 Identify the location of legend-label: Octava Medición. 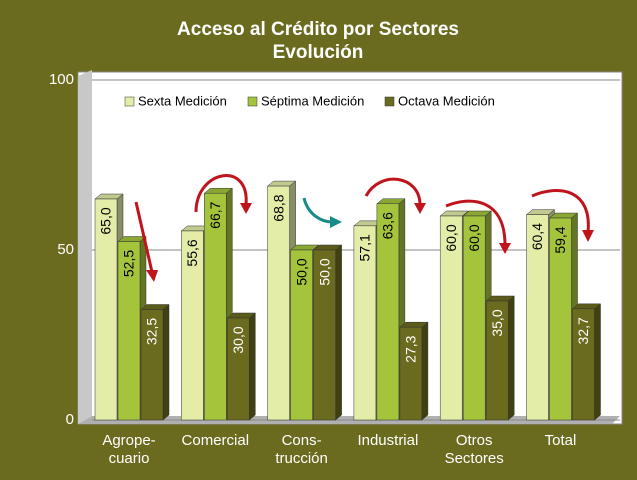
(446, 100).